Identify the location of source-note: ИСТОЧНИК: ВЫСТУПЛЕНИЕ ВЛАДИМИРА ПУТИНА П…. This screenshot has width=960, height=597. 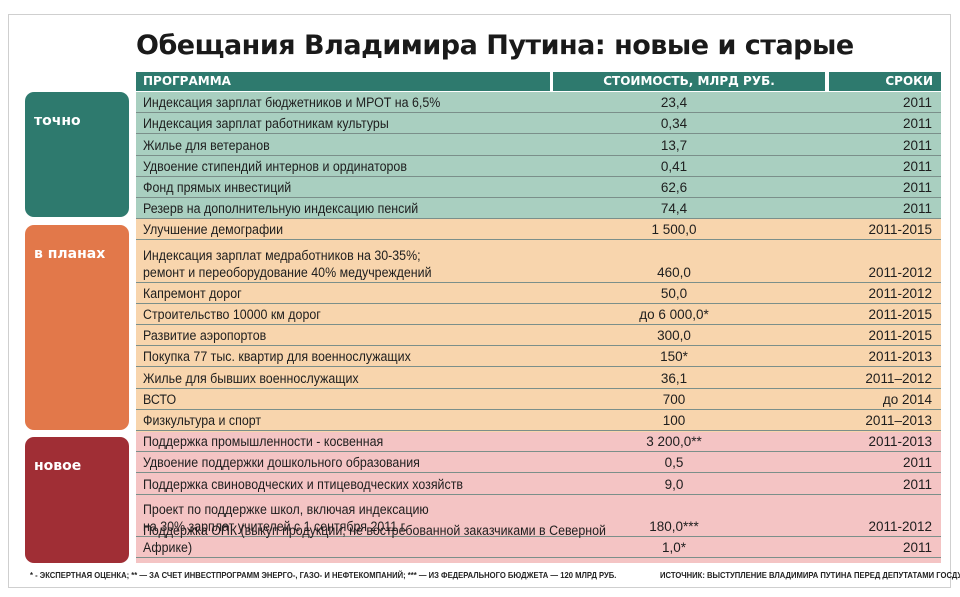
(810, 575).